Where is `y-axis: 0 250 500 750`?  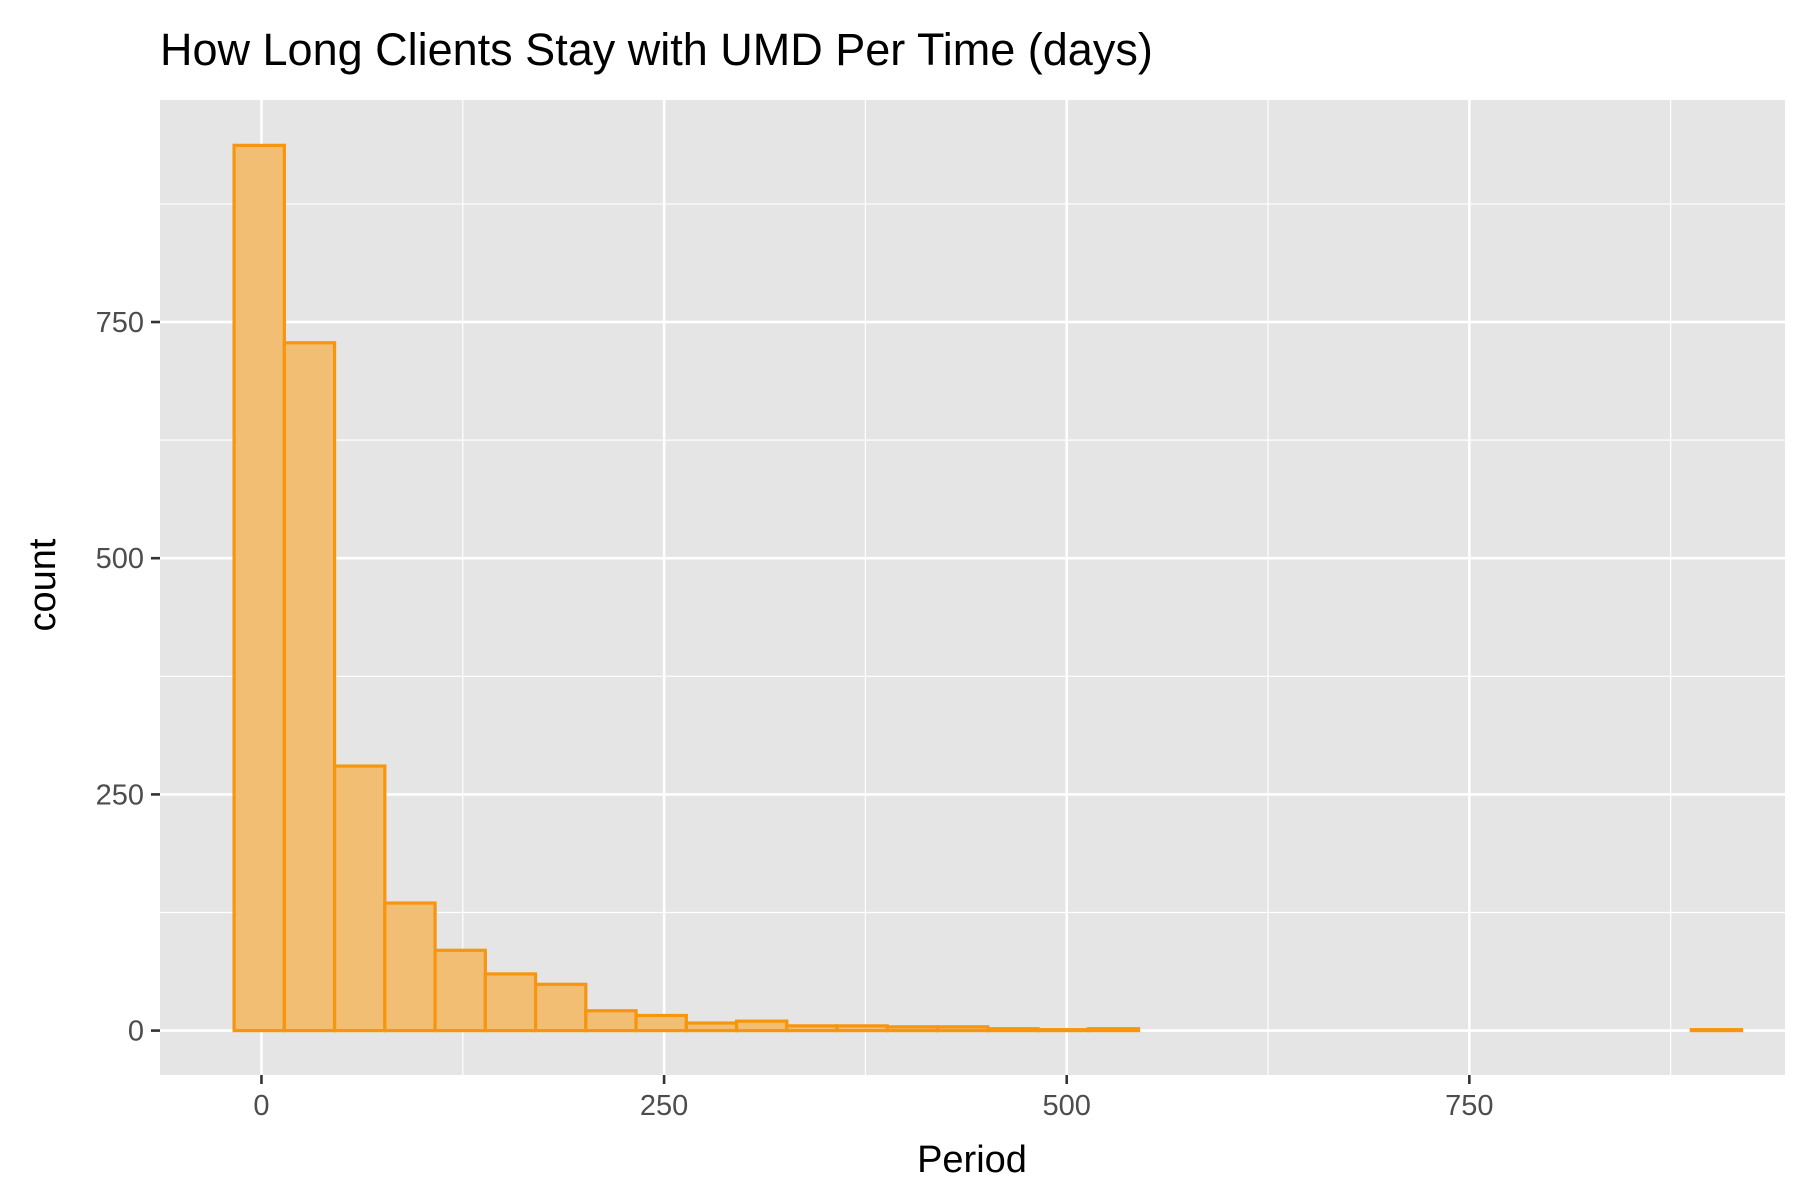
y-axis: 0 250 500 750 is located at coordinates (128, 677).